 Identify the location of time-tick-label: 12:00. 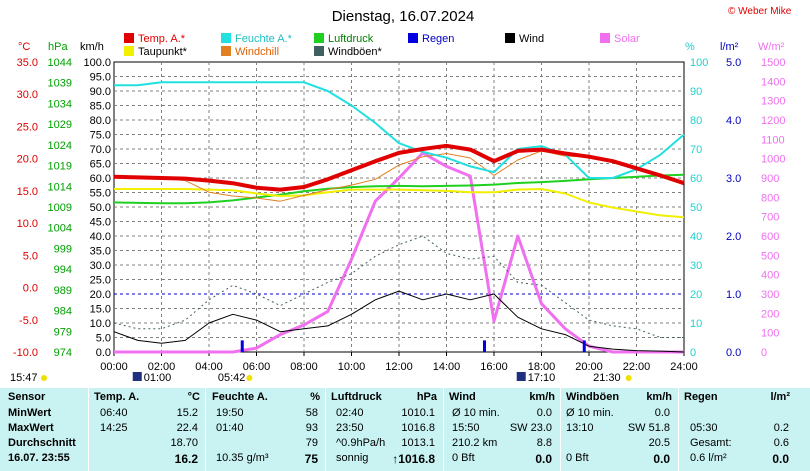
(399, 367).